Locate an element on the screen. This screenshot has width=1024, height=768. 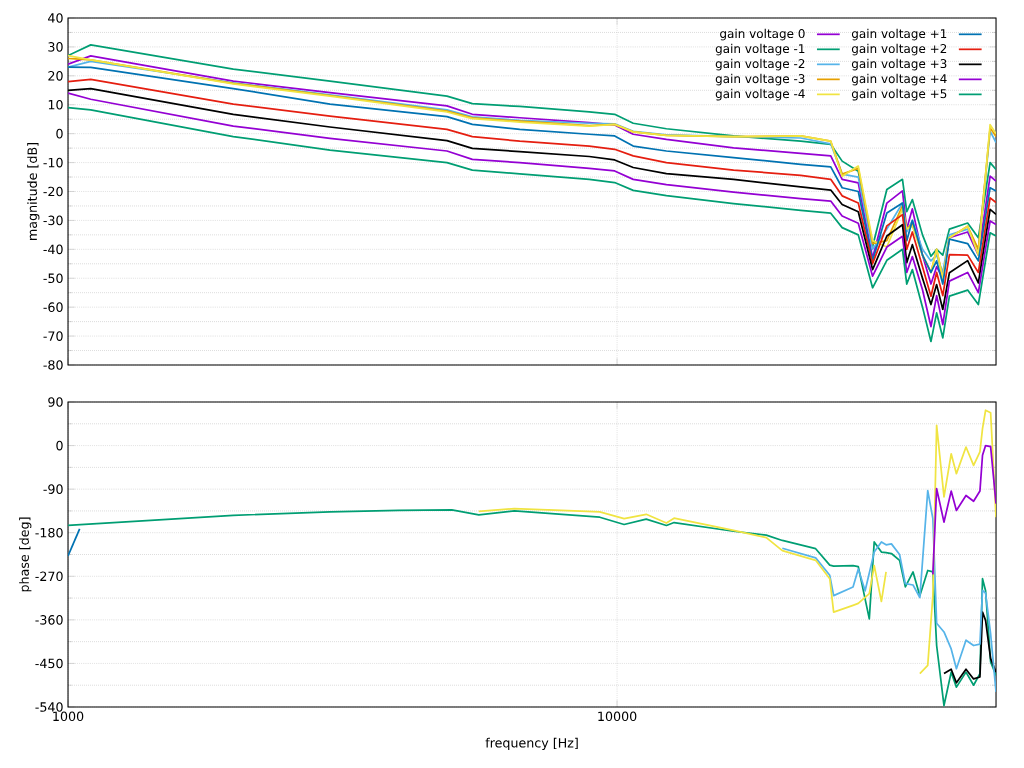
y-tick-label: 30 is located at coordinates (55, 47).